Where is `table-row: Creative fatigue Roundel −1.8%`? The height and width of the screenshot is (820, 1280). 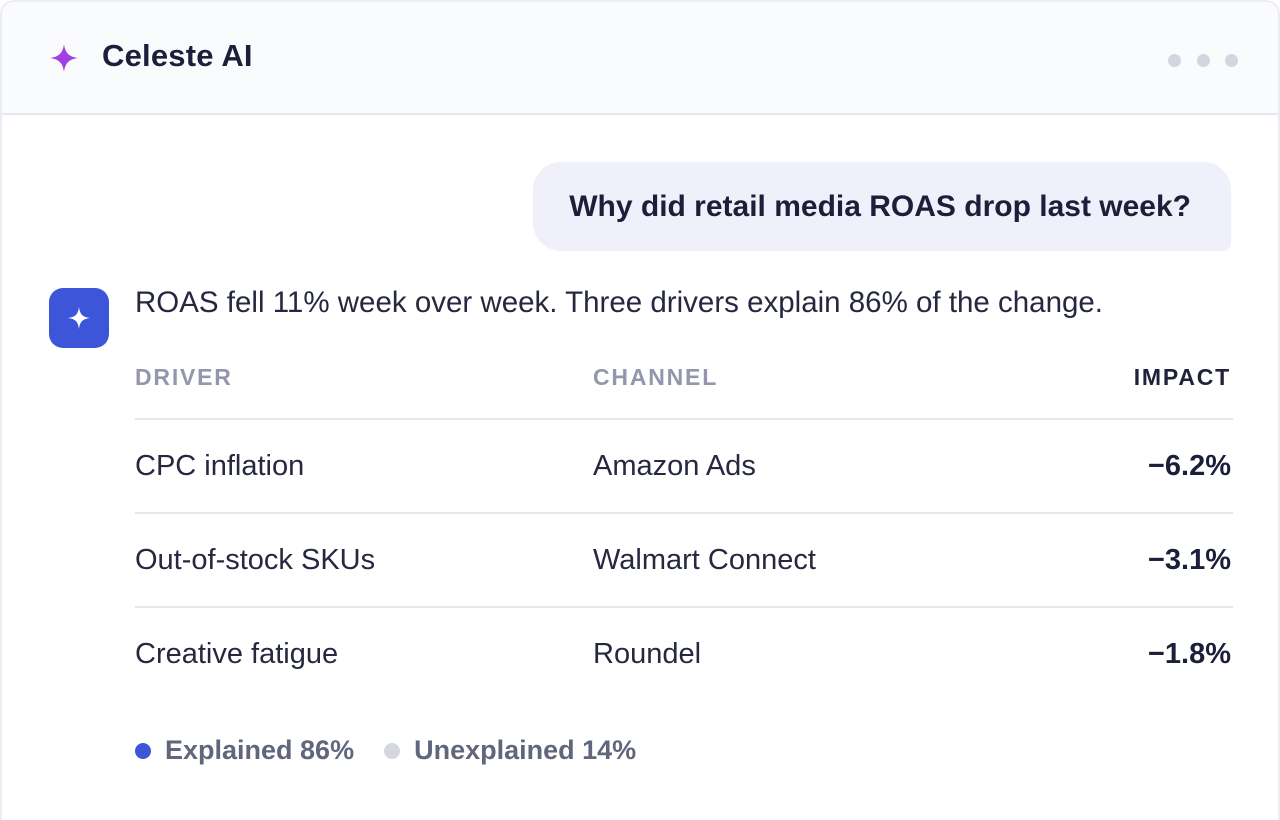
table-row: Creative fatigue Roundel −1.8% is located at coordinates (684, 655).